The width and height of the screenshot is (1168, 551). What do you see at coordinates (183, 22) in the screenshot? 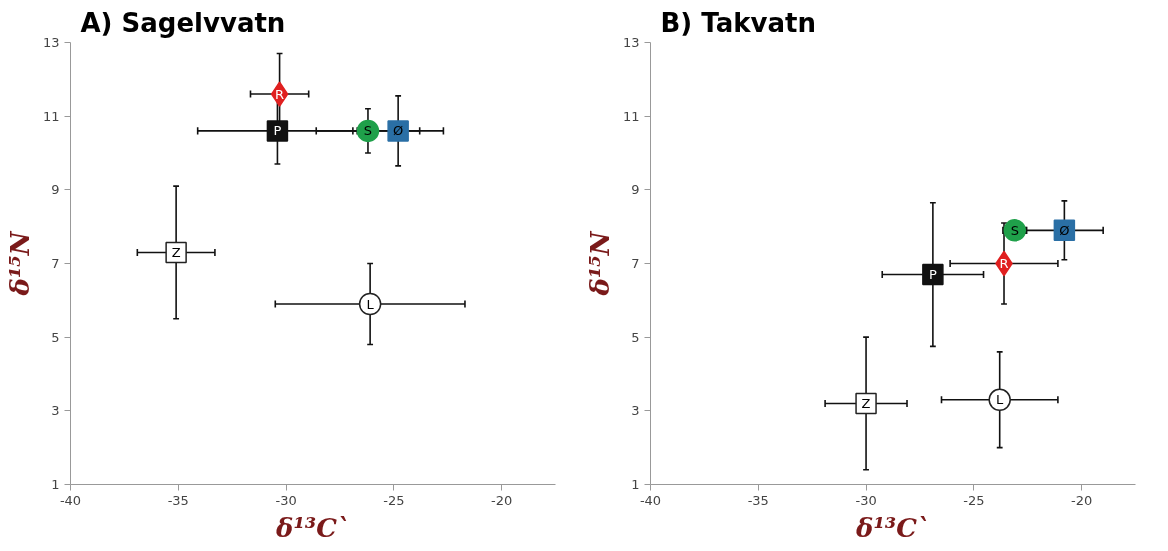
I see `chart-title: A) Sagelvvatn` at bounding box center [183, 22].